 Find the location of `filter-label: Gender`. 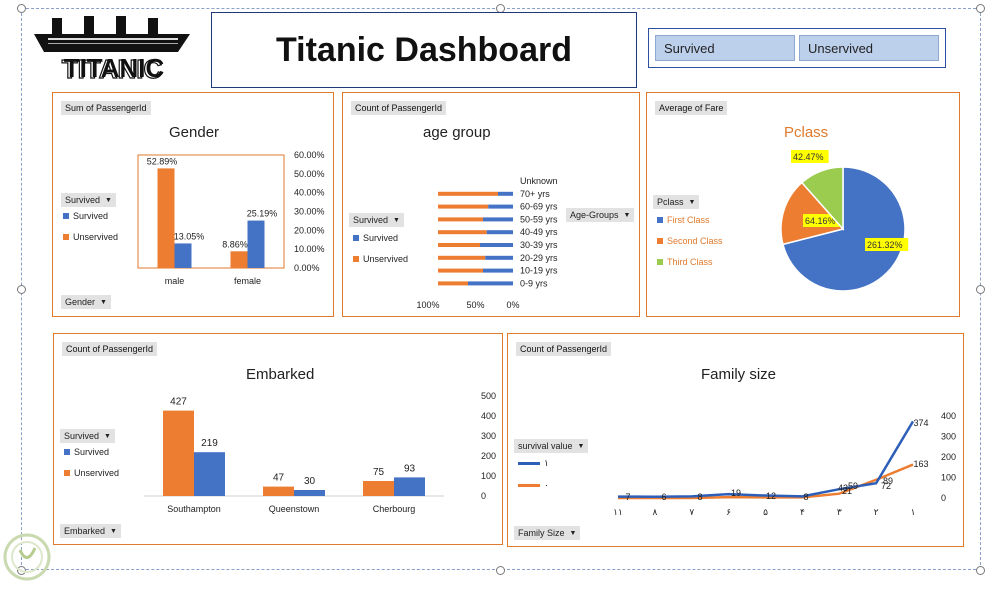

filter-label: Gender is located at coordinates (80, 302).